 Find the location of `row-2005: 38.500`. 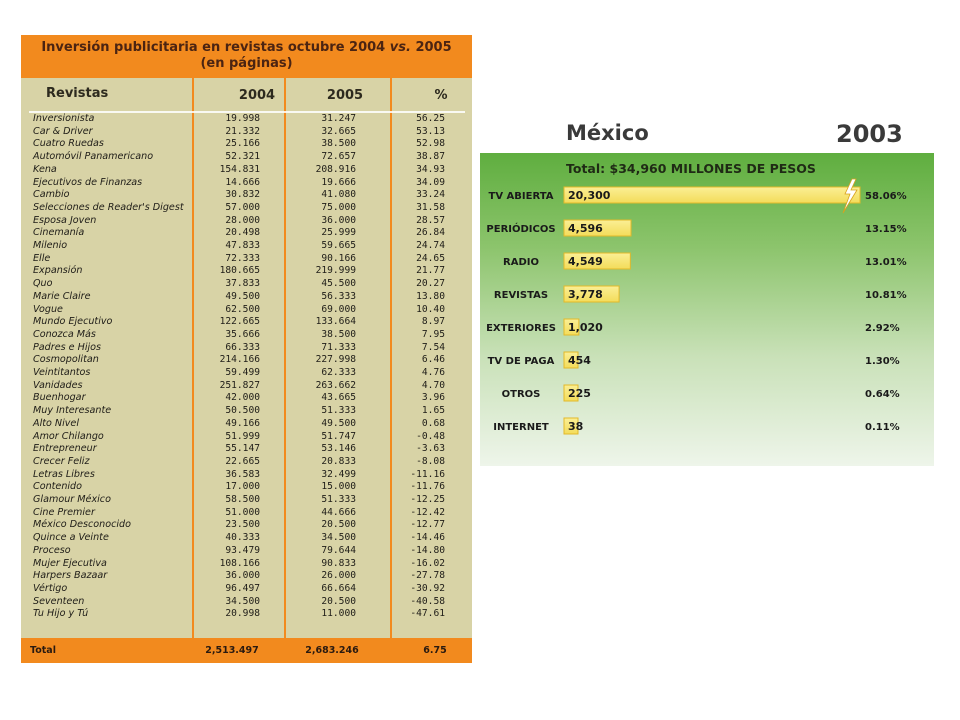

row-2005: 38.500 is located at coordinates (338, 334).